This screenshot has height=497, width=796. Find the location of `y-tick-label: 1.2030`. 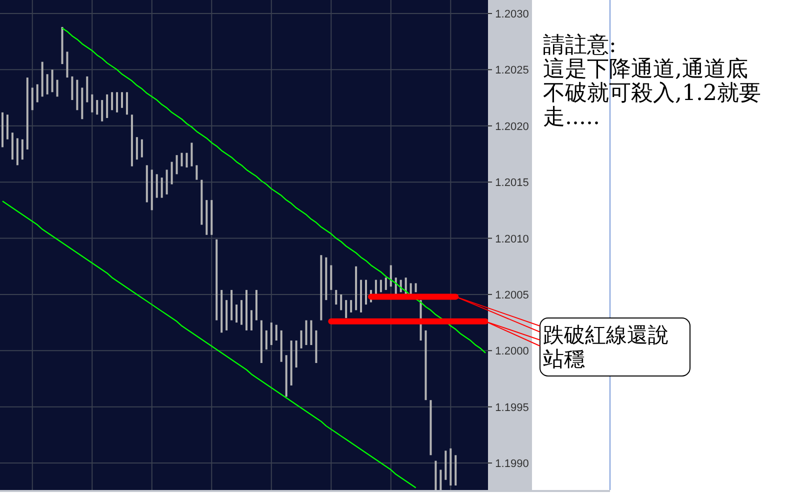

y-tick-label: 1.2030 is located at coordinates (512, 14).